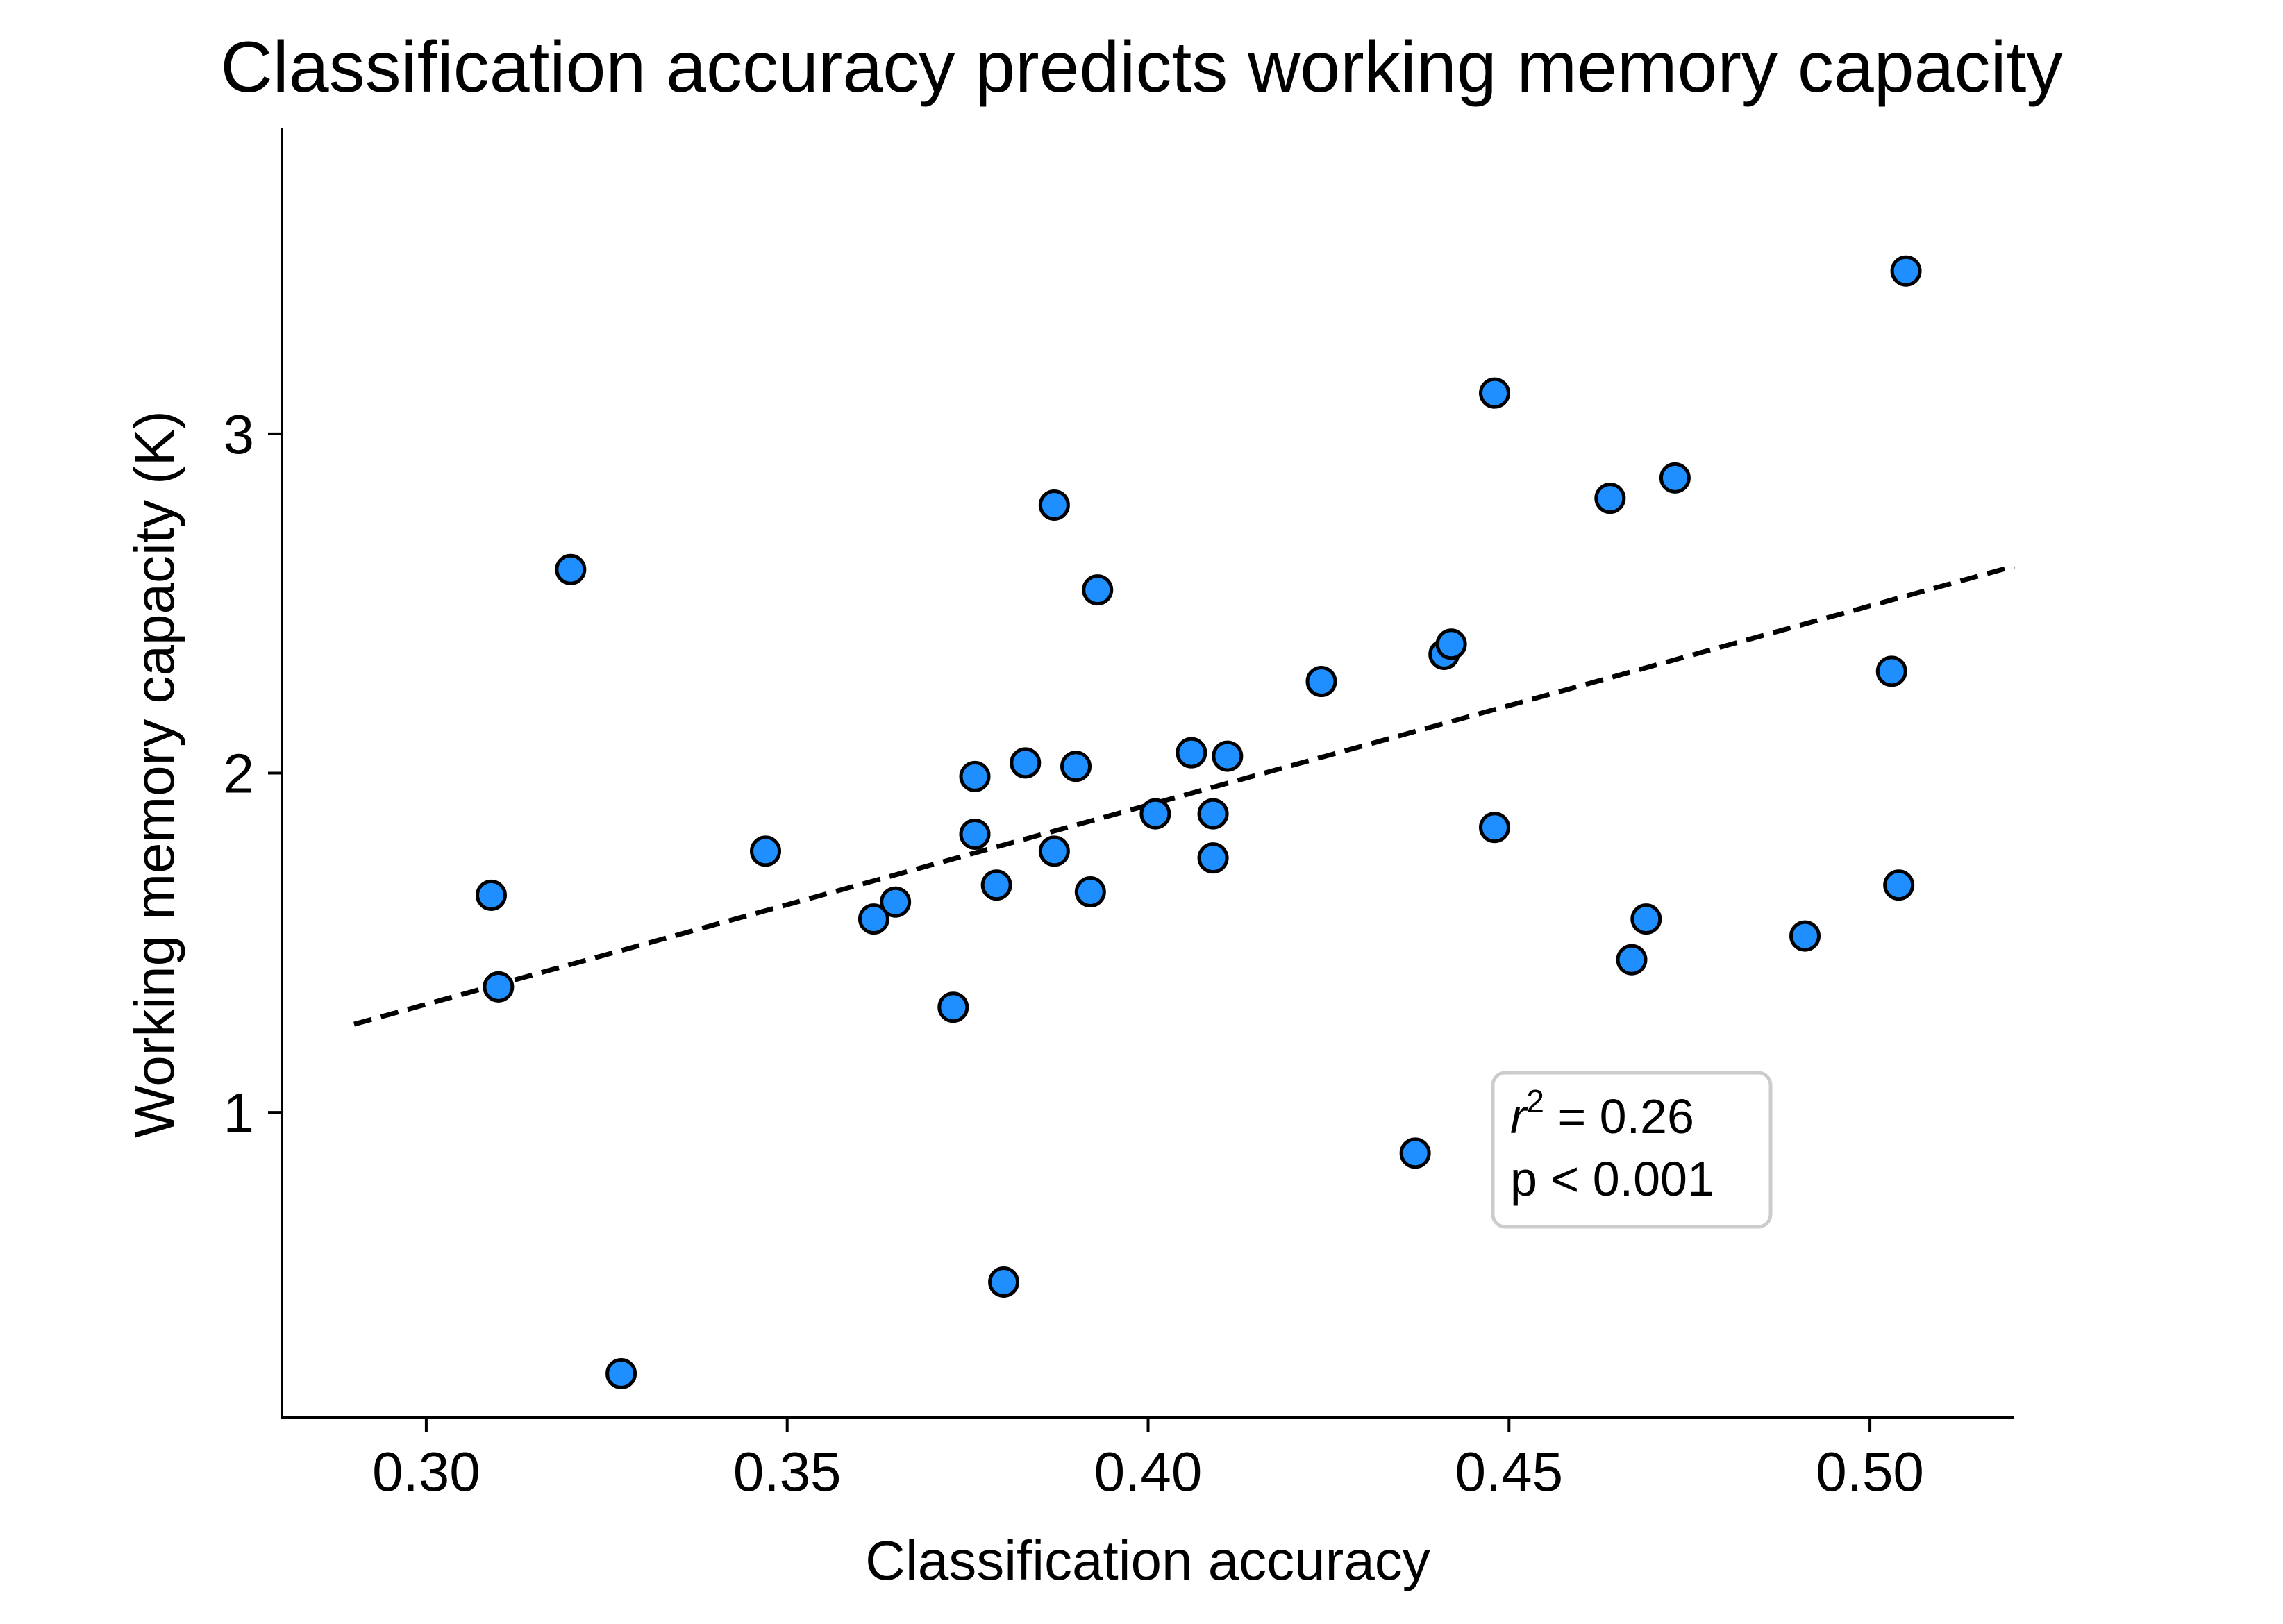 The image size is (2283, 1624). What do you see at coordinates (787, 1472) in the screenshot?
I see `x-tick-label: 0.35` at bounding box center [787, 1472].